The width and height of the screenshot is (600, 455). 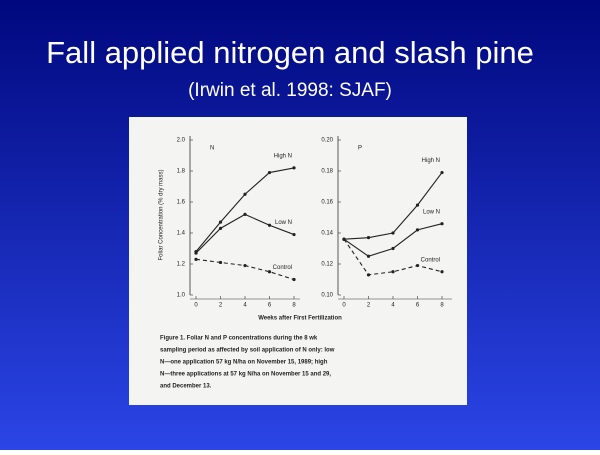 I want to click on y-tick-label: 1.2, so click(x=181, y=265).